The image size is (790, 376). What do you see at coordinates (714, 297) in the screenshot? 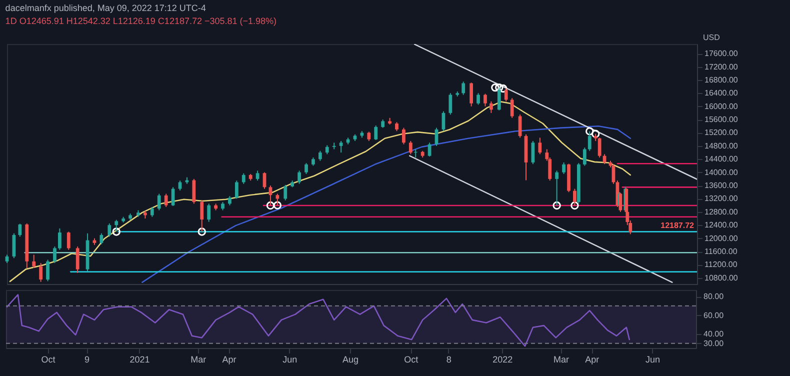
I see `y-tick-label: 80.00` at bounding box center [714, 297].